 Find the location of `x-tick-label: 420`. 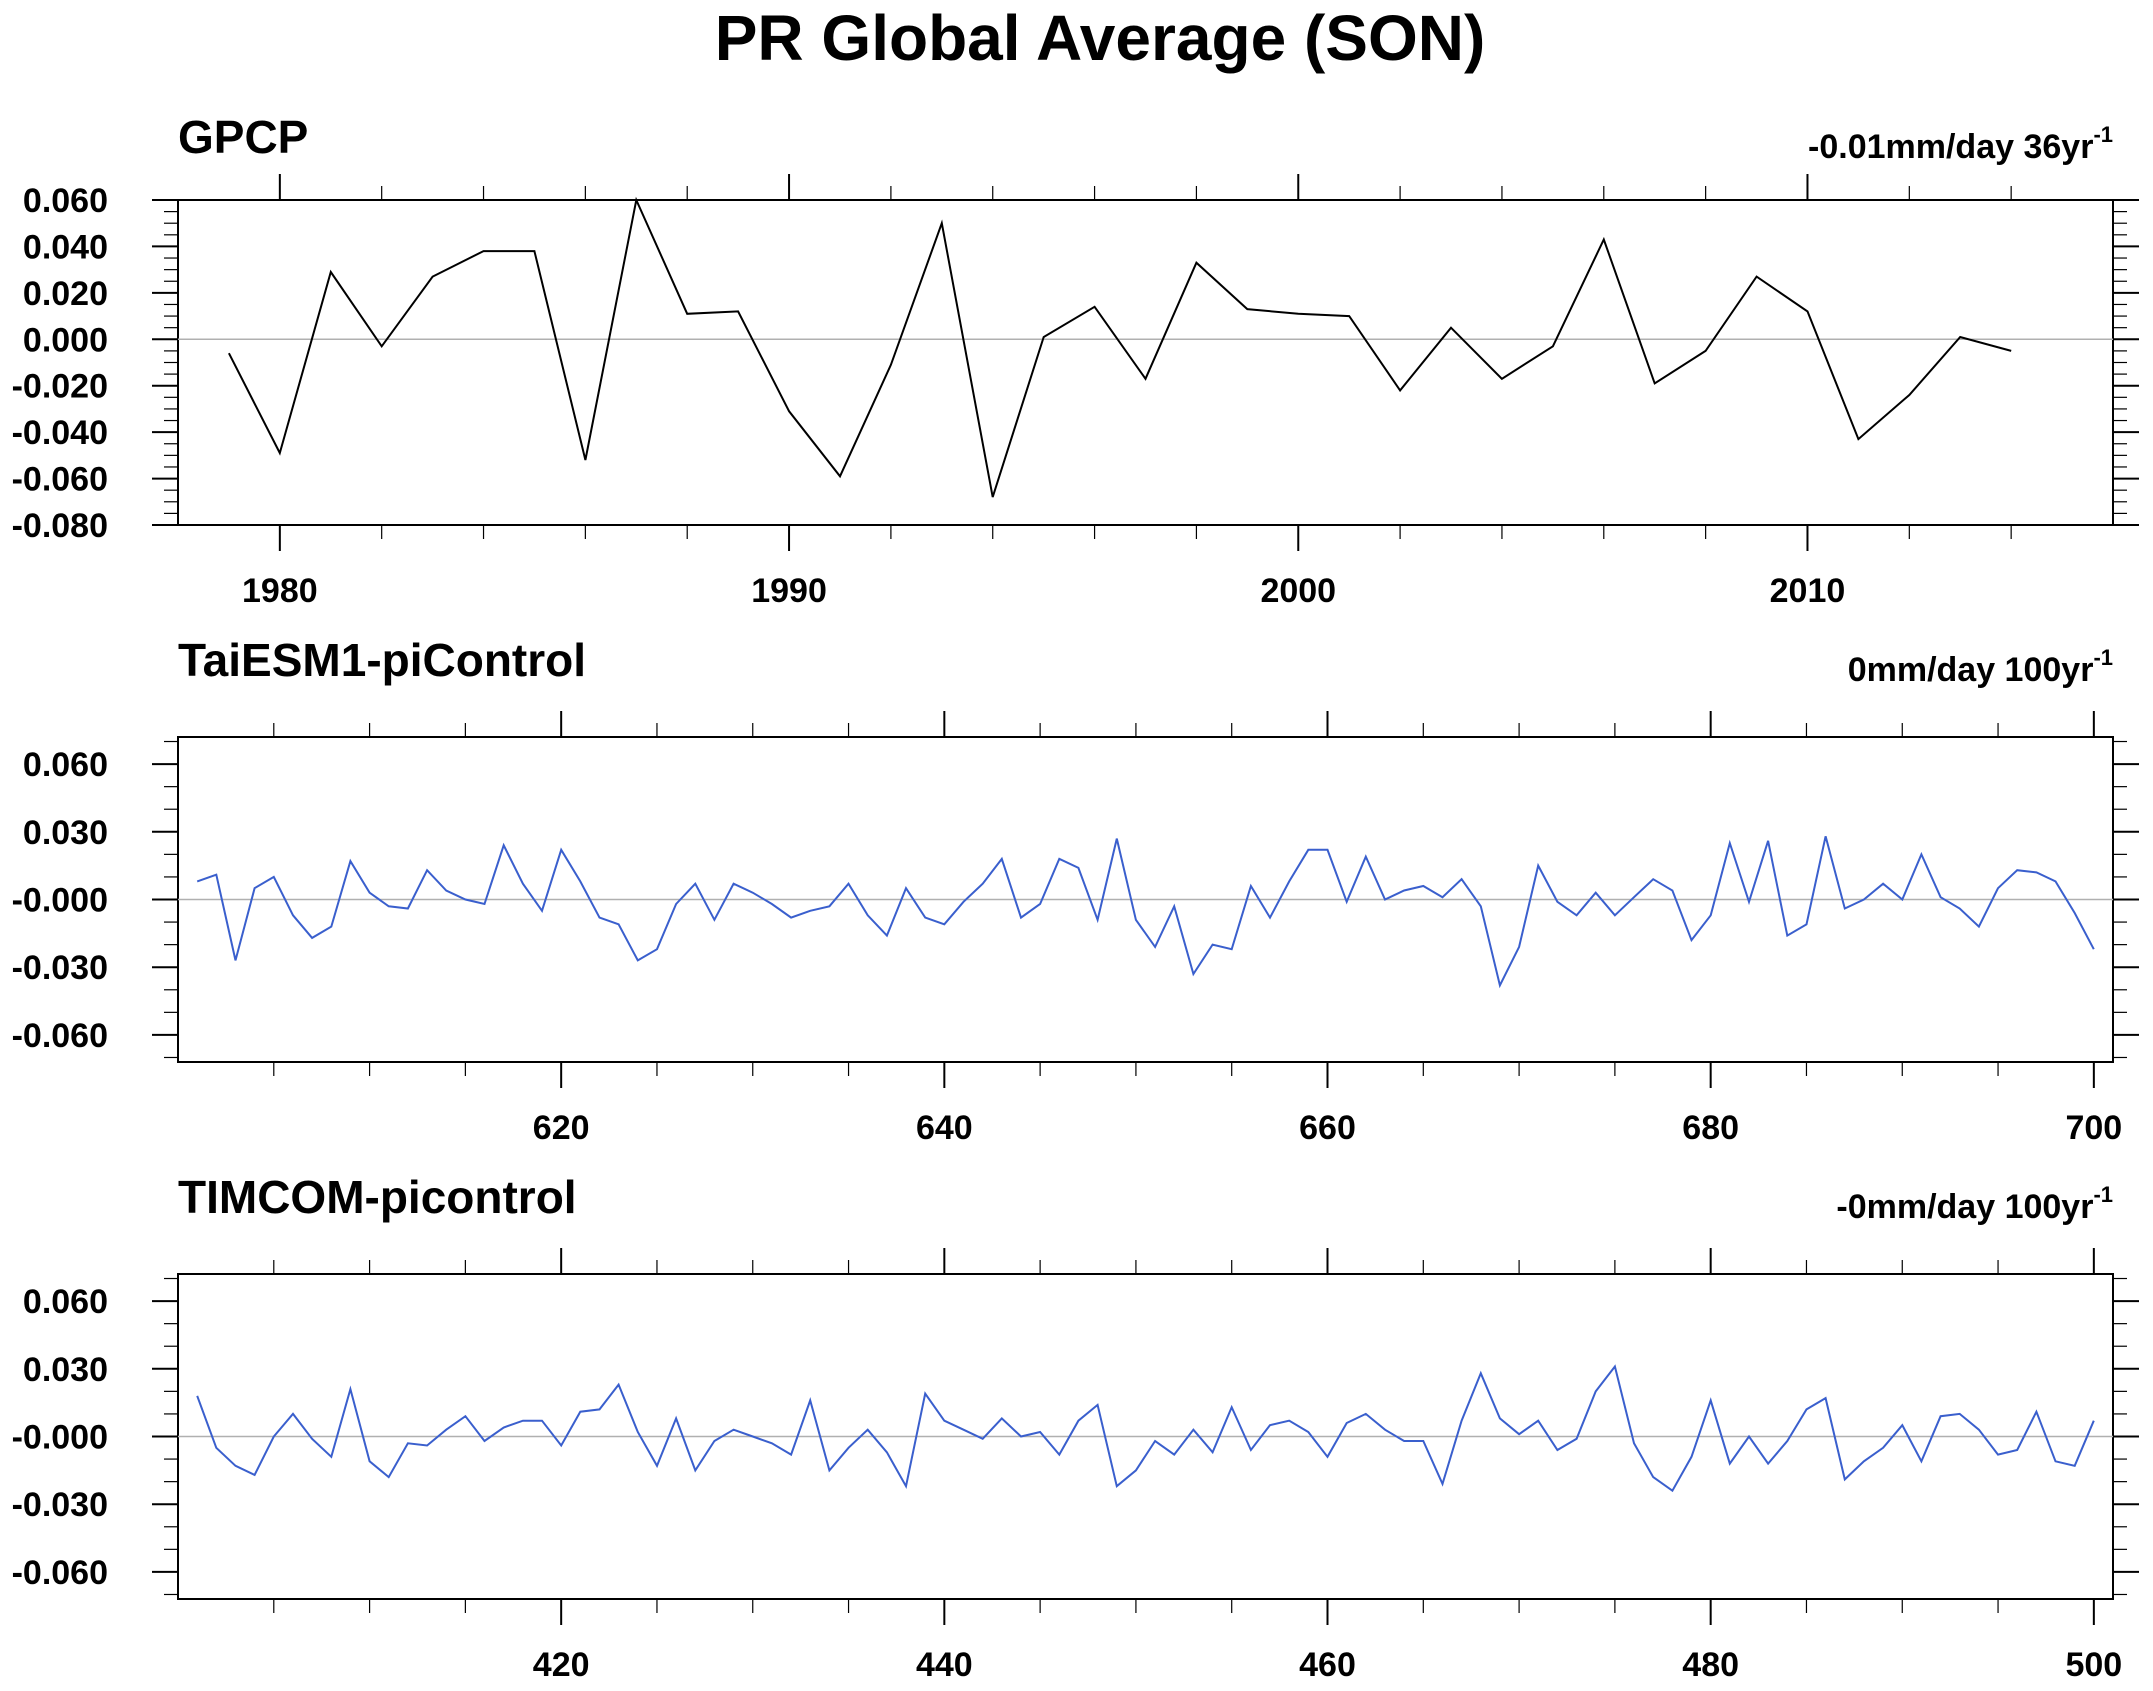

x-tick-label: 420 is located at coordinates (561, 1665).